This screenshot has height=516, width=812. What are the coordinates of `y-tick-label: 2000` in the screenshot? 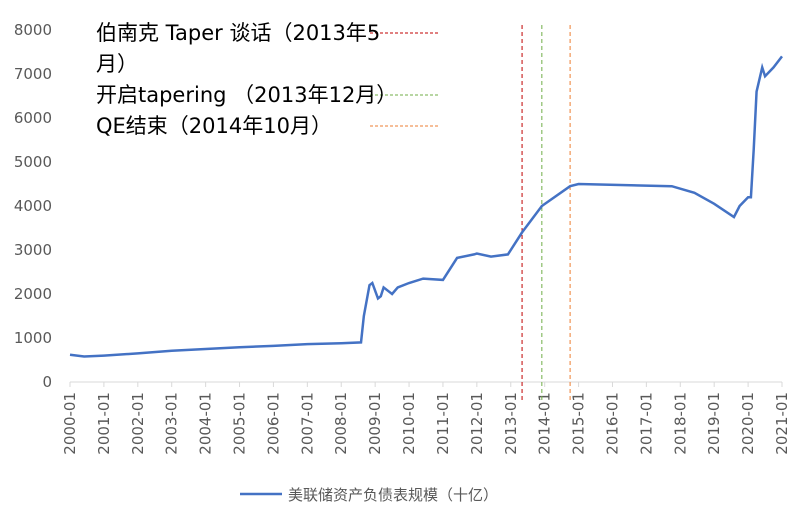 It's located at (33, 294).